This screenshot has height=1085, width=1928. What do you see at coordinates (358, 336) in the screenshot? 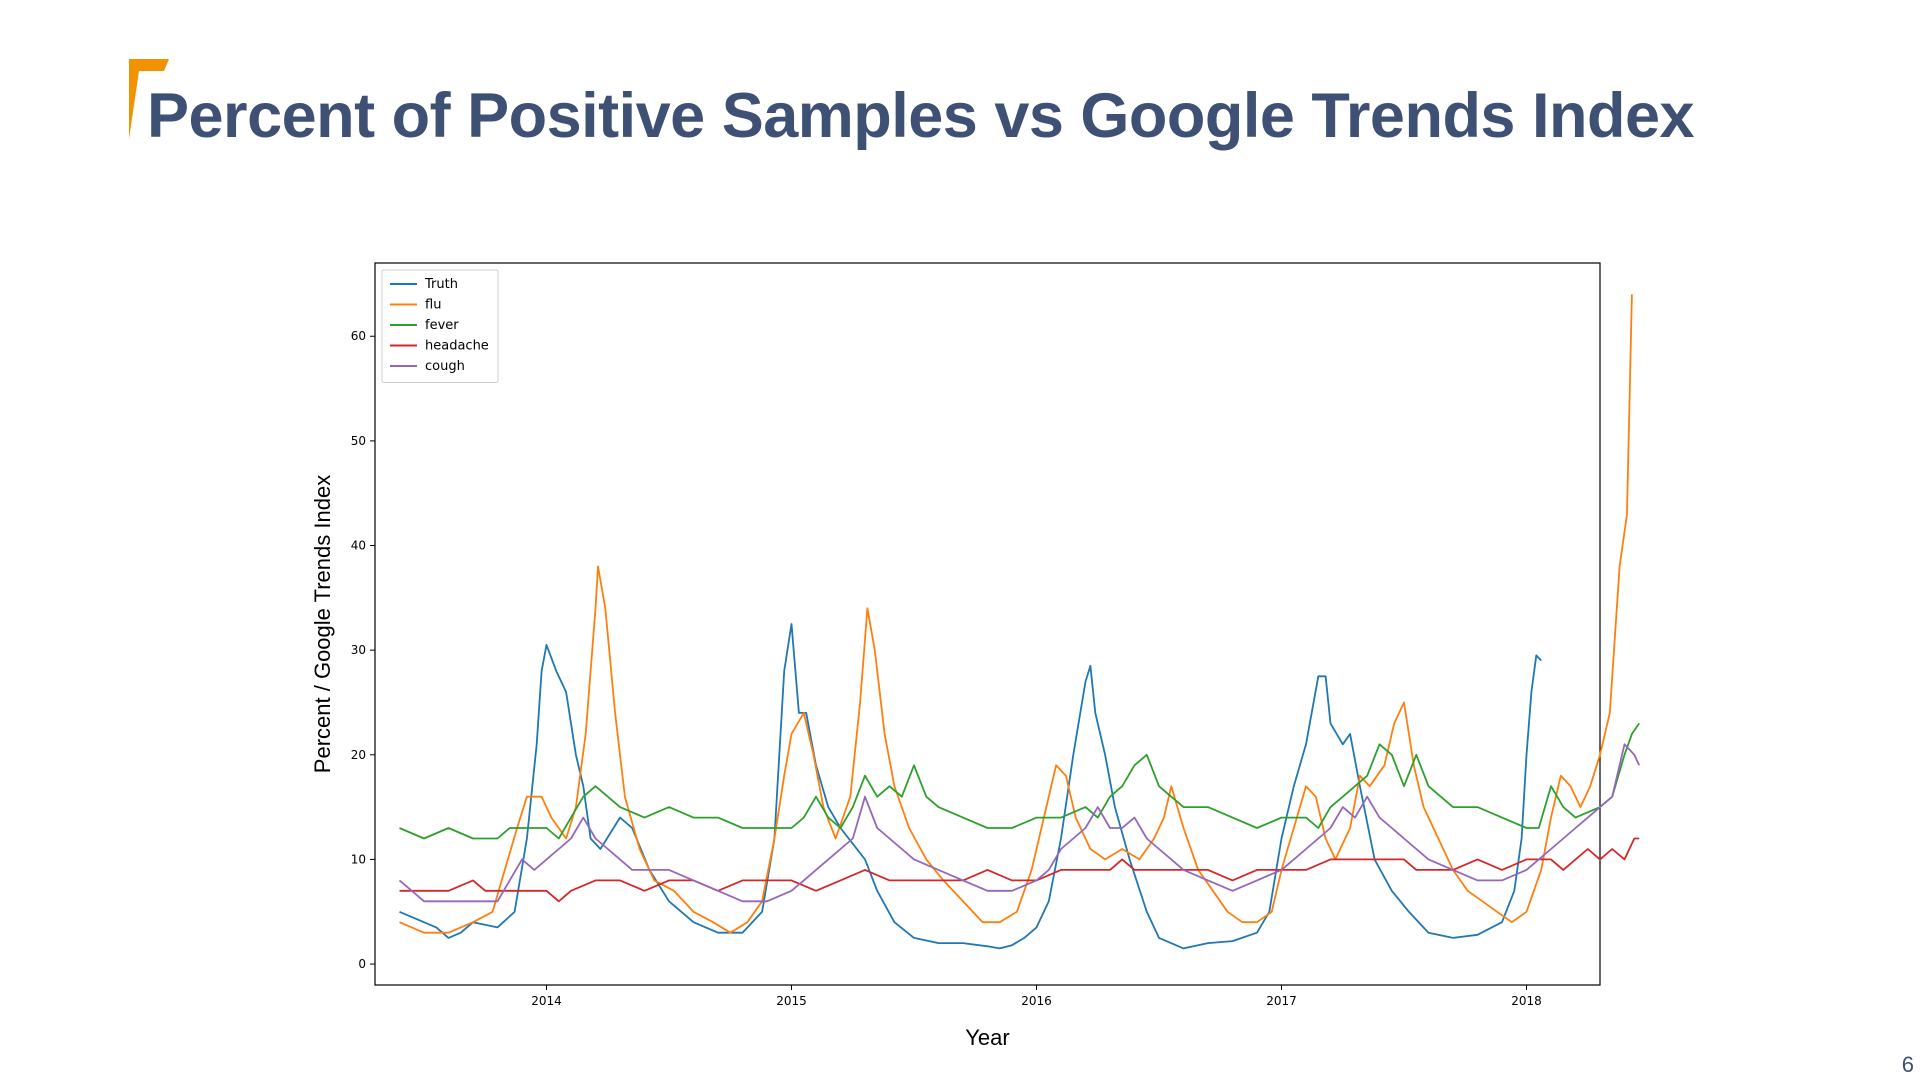
I see `y-tick-label: 60` at bounding box center [358, 336].